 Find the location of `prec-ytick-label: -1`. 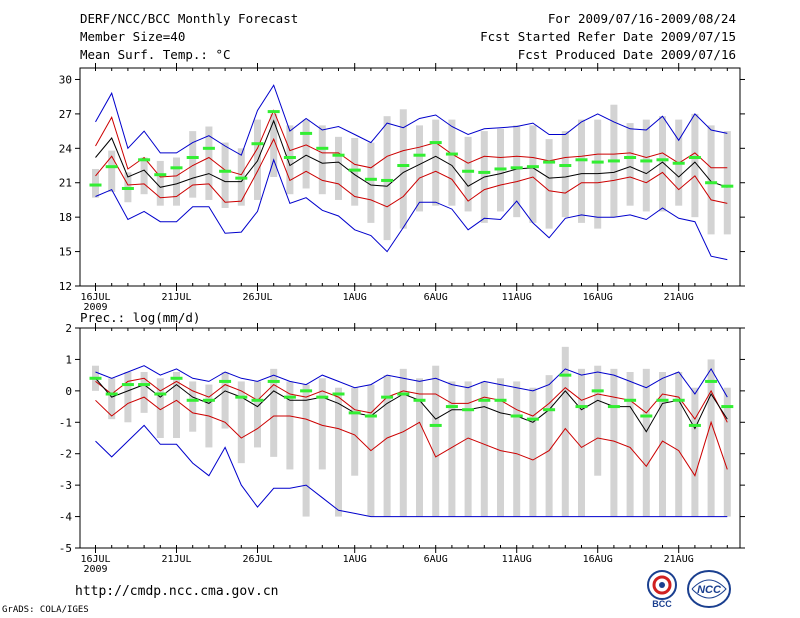

prec-ytick-label: -1 is located at coordinates (65, 422).